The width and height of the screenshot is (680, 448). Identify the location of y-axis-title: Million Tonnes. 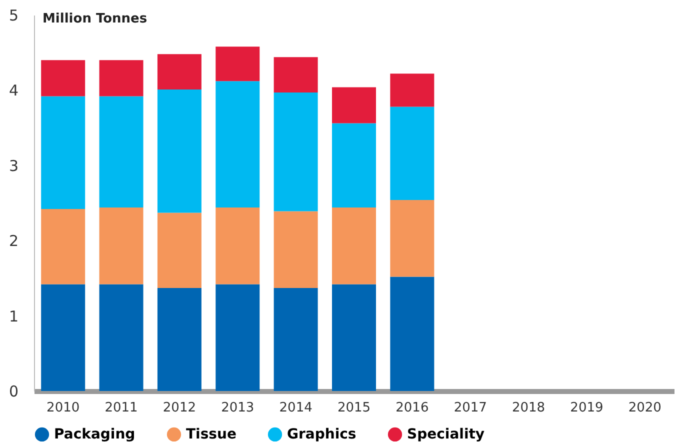
(95, 19).